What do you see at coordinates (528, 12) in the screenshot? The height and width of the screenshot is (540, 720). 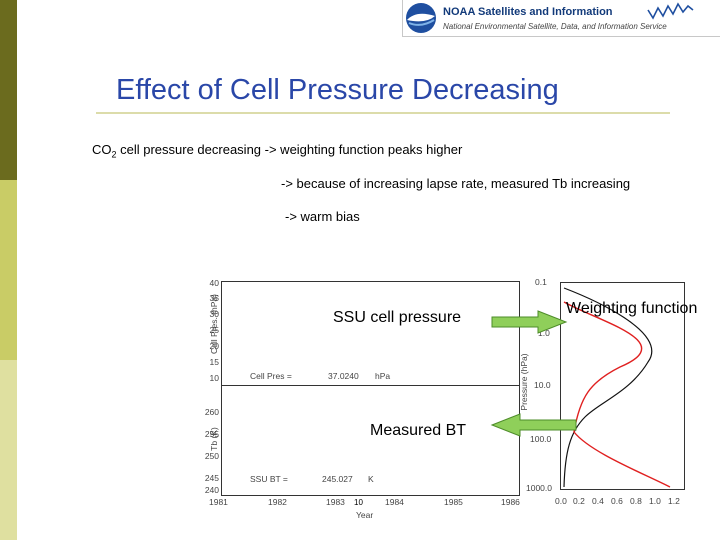 I see `noaa-logo-title: NOAA Satellites and Information` at bounding box center [528, 12].